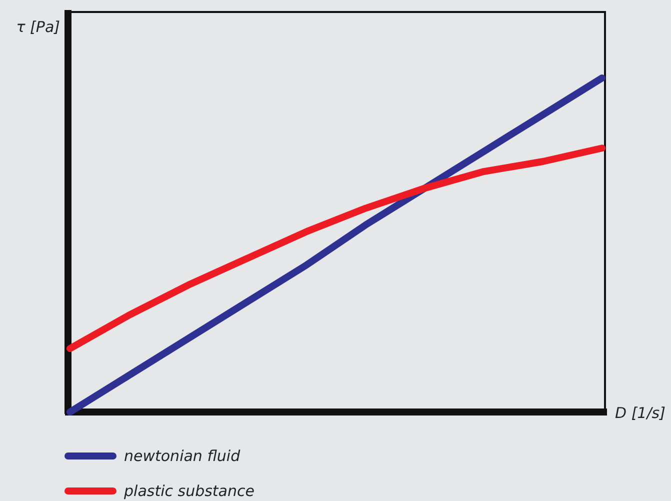 The height and width of the screenshot is (501, 671). I want to click on legend-label: plastic substance, so click(188, 491).